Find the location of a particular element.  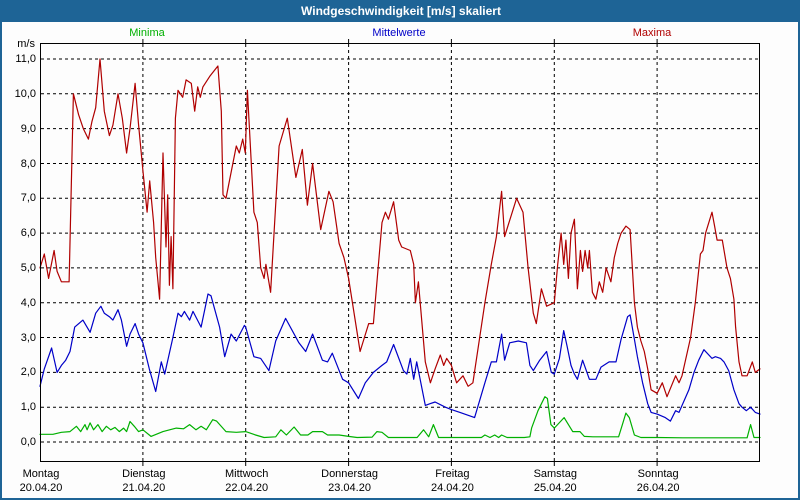

y-tick-label: 4,0 is located at coordinates (28, 302).